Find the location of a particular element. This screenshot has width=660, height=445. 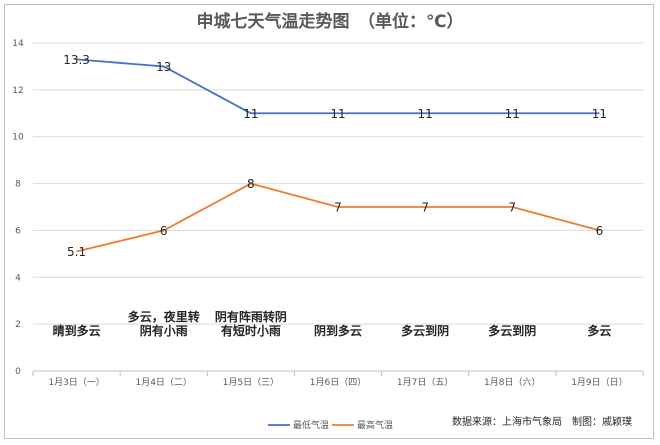

weather-label: 多云，夜里转 is located at coordinates (164, 316).